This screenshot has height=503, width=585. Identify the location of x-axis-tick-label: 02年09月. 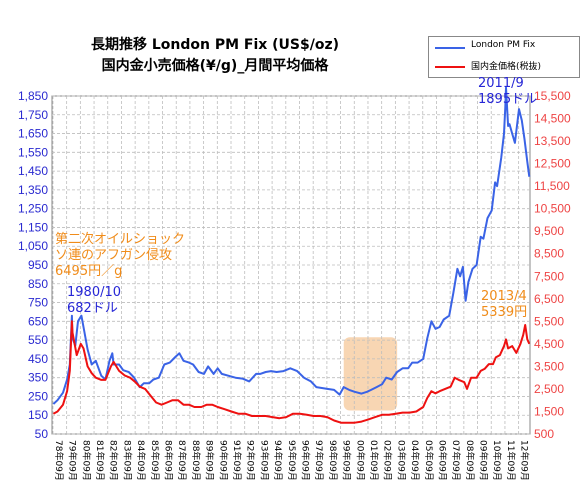
(388, 460).